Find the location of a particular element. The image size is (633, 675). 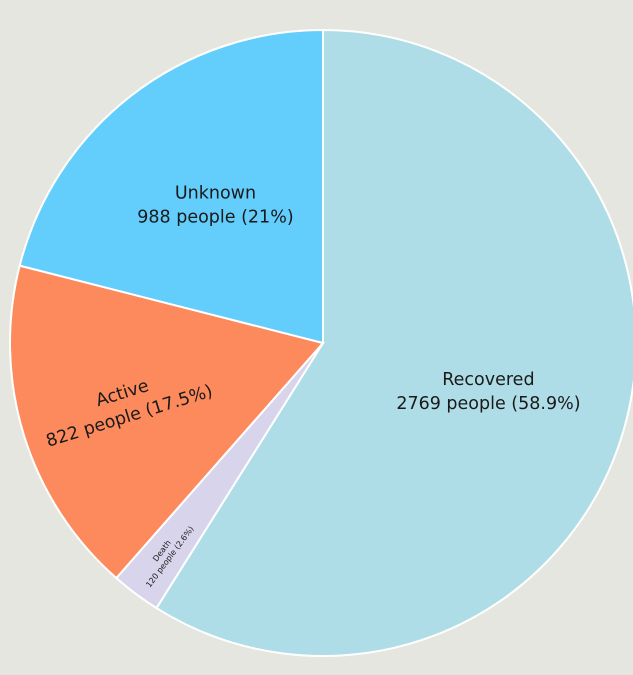

pie-label-name: Unknown is located at coordinates (215, 194).